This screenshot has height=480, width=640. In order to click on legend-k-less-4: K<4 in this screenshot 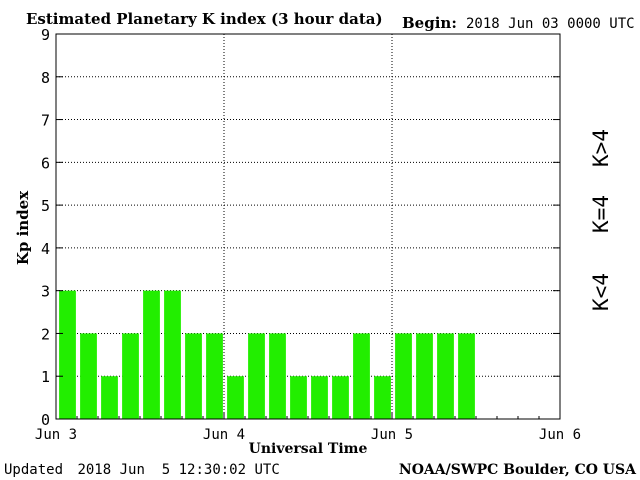, I will do `click(601, 292)`.